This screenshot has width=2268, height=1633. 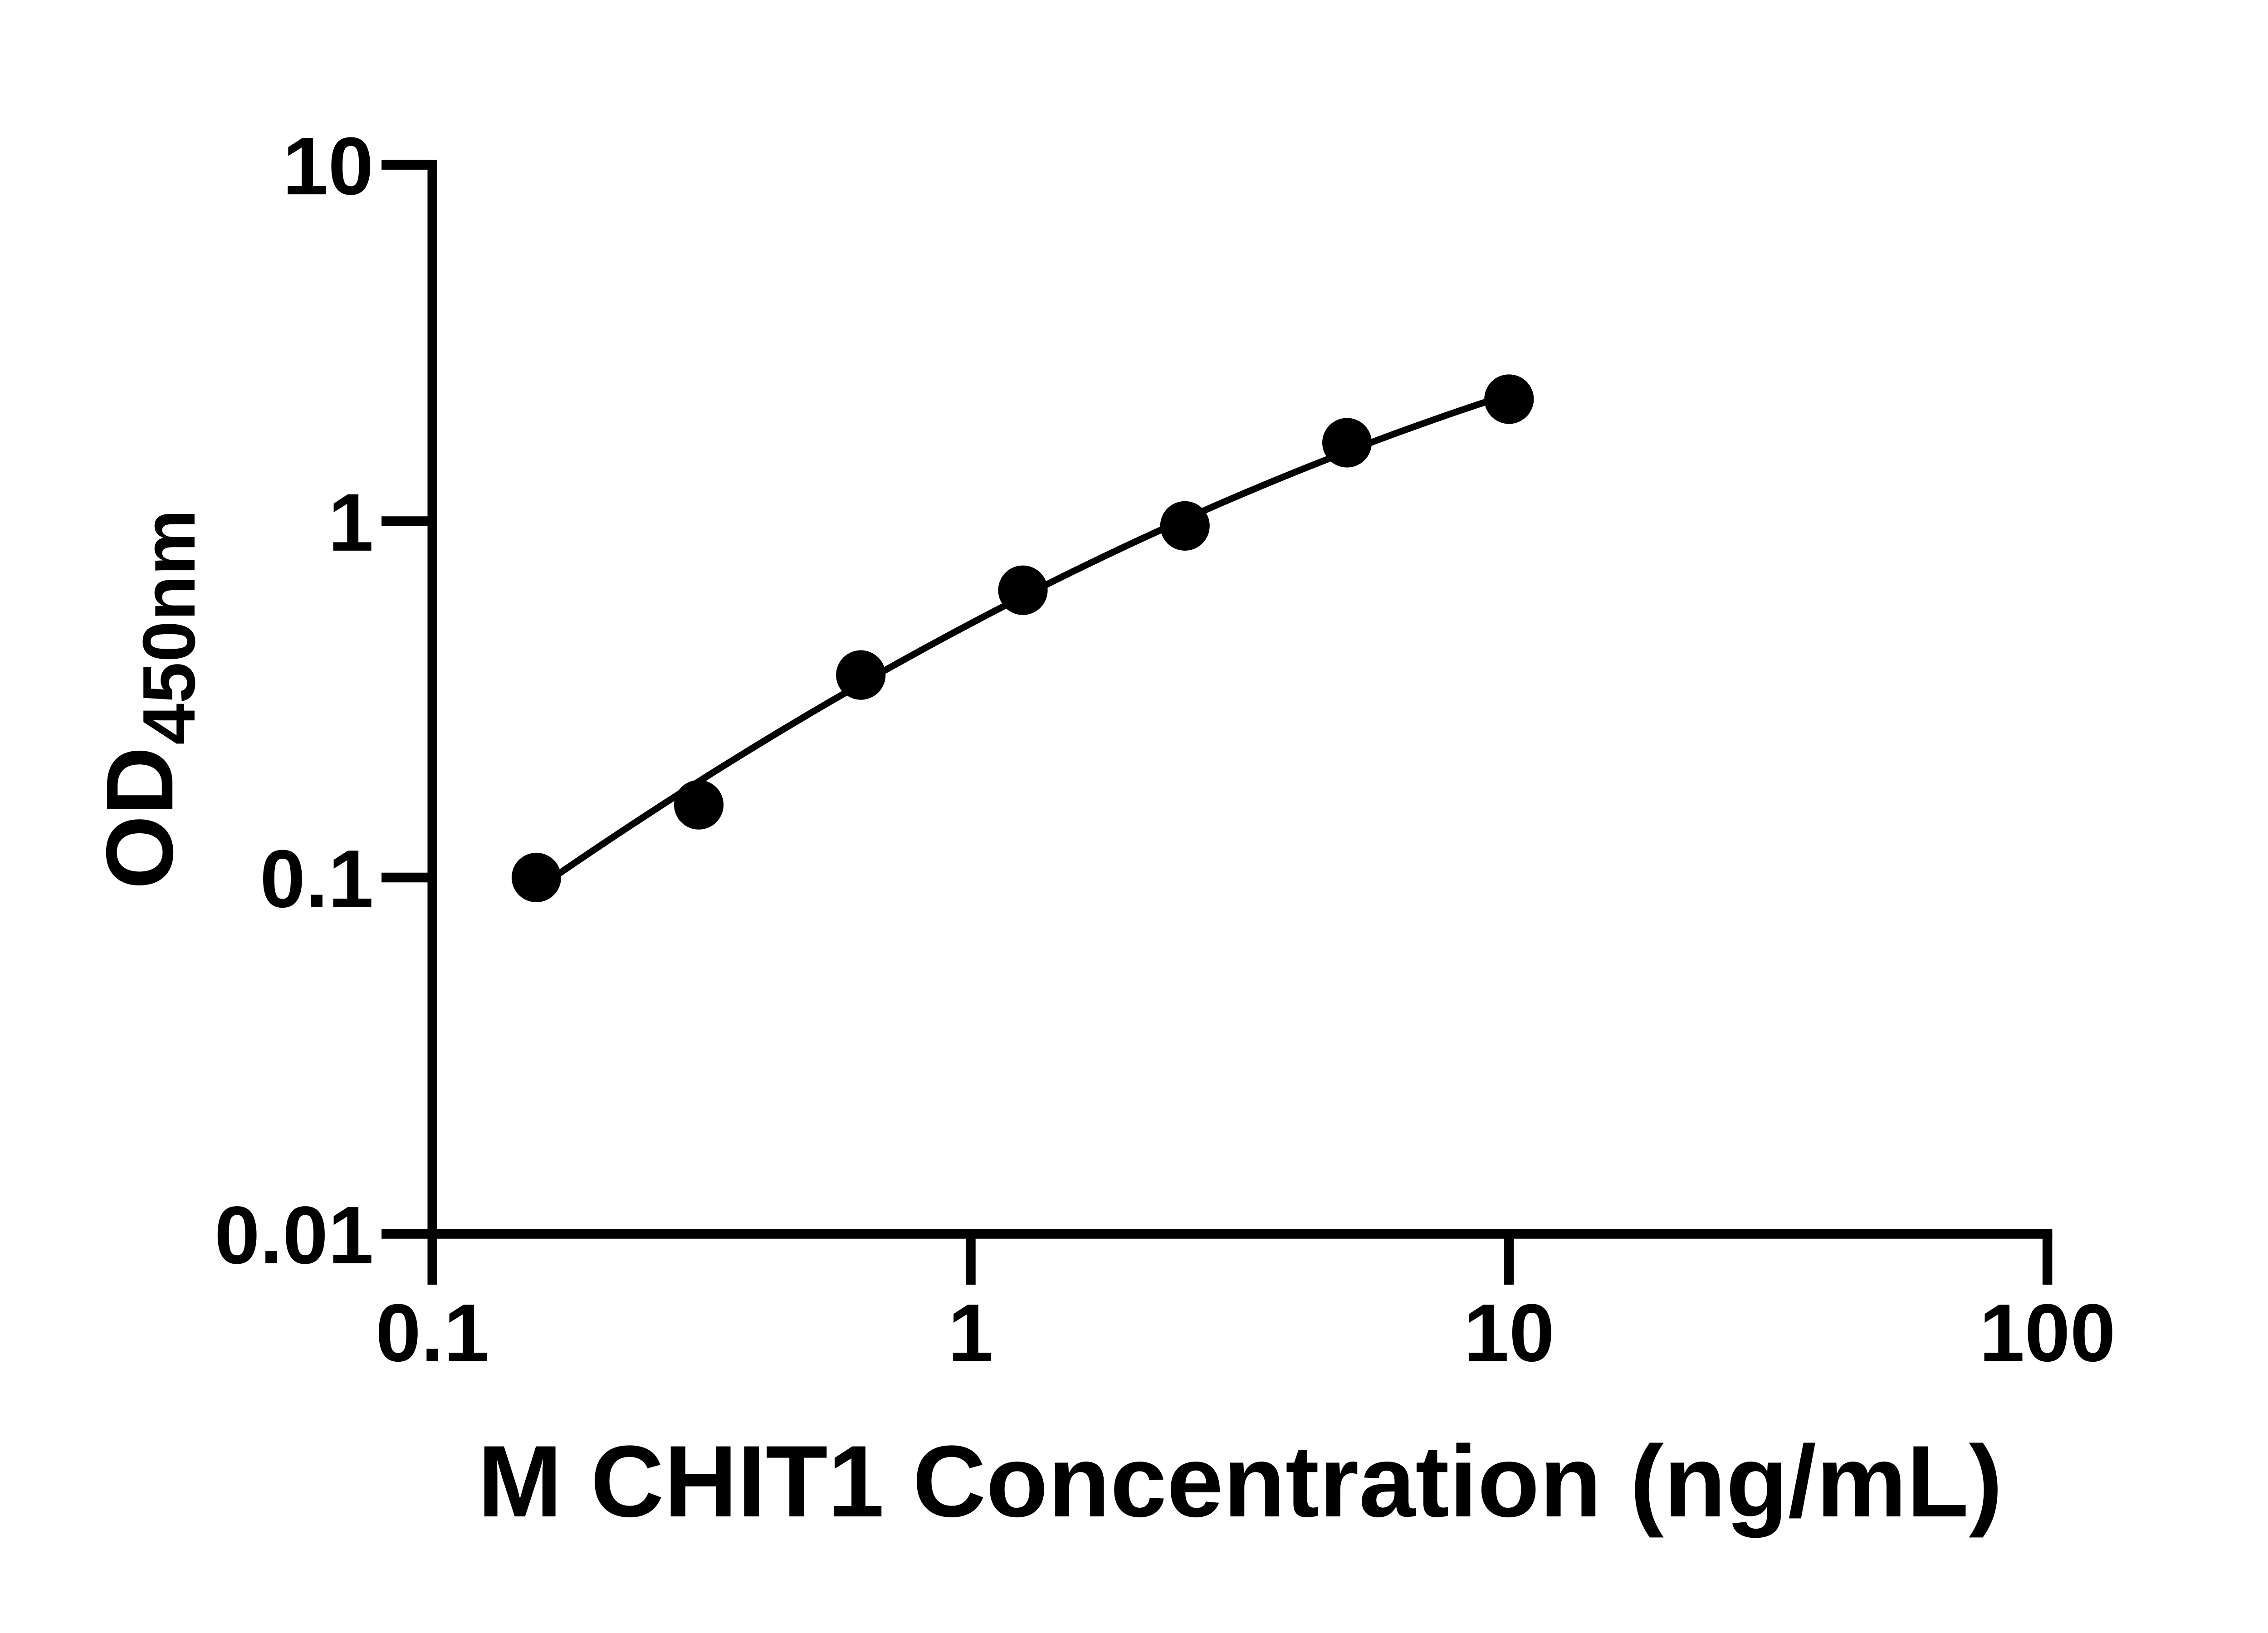 What do you see at coordinates (140, 818) in the screenshot?
I see `y-axis-title-main: OD` at bounding box center [140, 818].